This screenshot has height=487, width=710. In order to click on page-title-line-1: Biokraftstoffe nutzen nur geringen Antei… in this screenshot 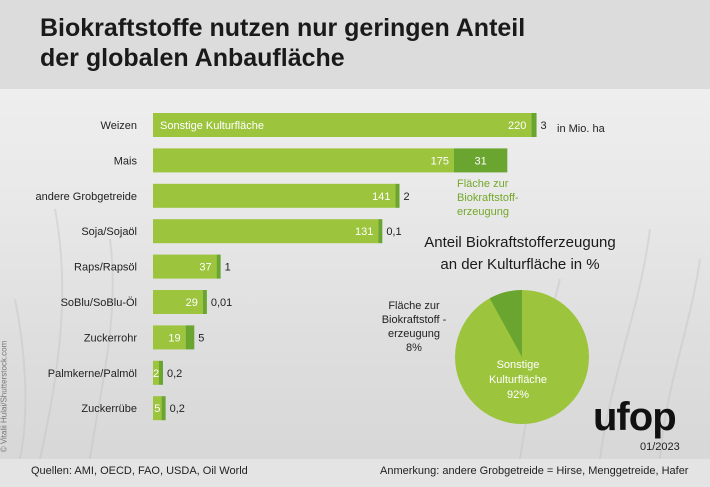, I will do `click(283, 28)`.